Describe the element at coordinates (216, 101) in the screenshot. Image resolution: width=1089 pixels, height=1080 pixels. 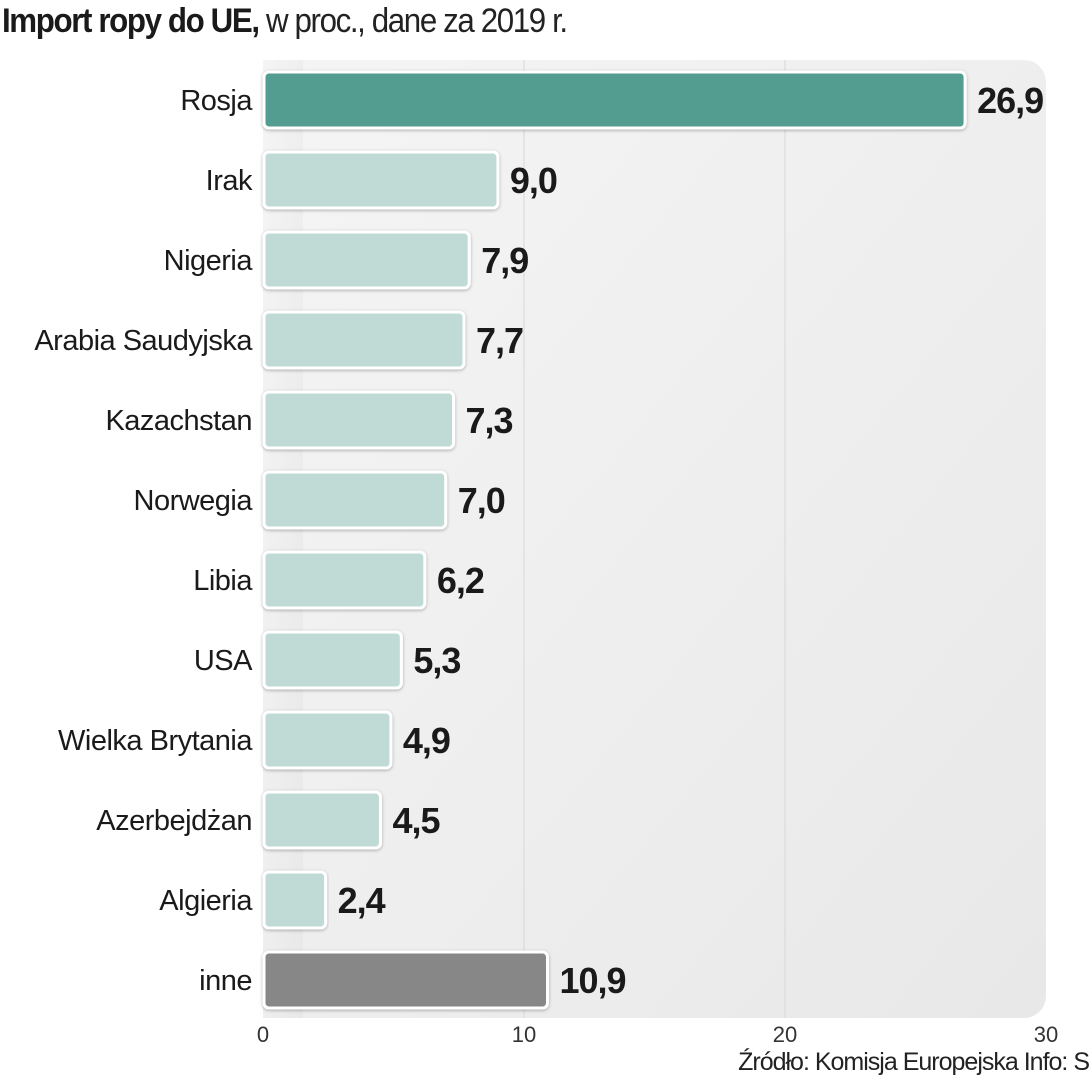
I see `category-label: Rosja` at that location.